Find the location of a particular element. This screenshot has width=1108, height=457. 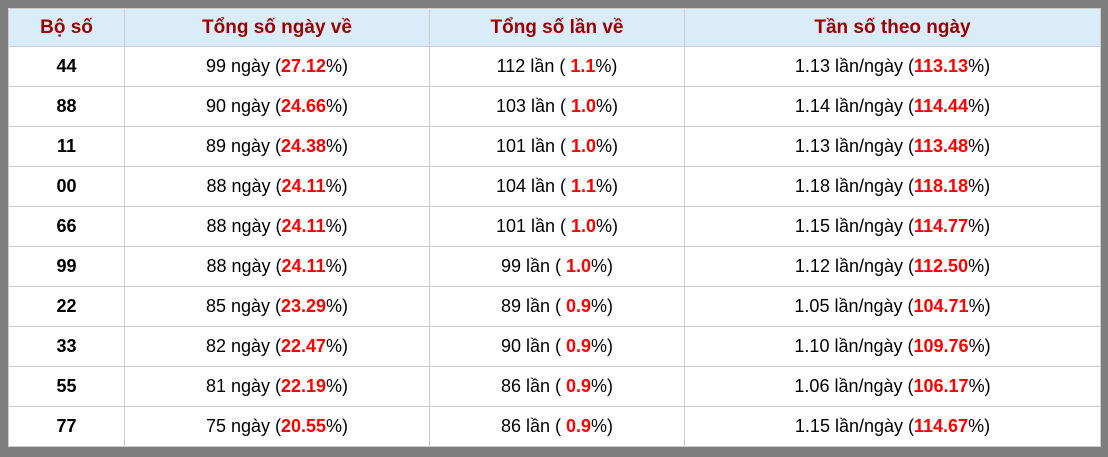

header-tong-so-lan-ve: Tổng số lần về is located at coordinates (557, 27).